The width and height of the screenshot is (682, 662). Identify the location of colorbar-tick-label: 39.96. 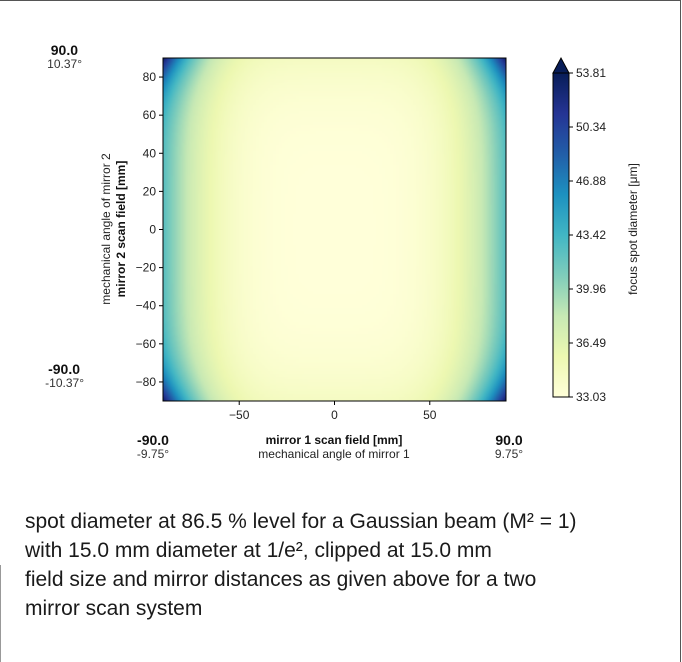
(591, 289).